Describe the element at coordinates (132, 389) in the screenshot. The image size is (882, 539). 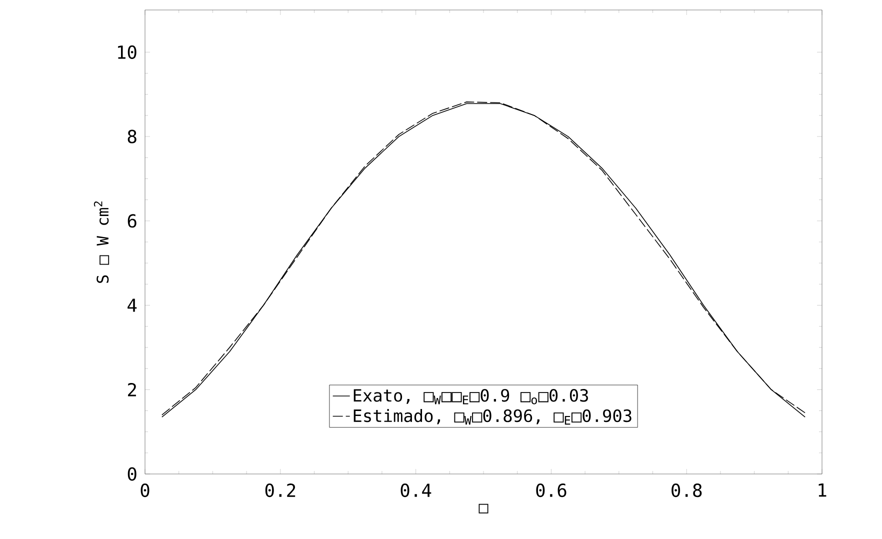
I see `y-tick-label: 2` at that location.